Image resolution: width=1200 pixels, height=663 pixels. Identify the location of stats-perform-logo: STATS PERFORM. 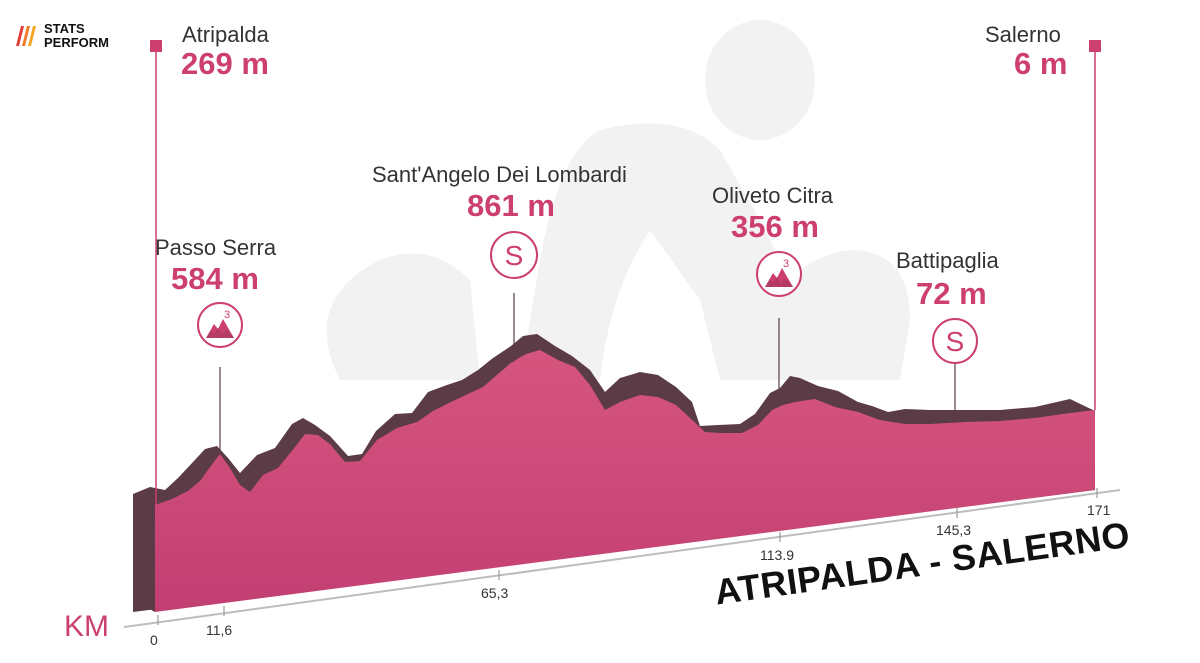
(61, 36).